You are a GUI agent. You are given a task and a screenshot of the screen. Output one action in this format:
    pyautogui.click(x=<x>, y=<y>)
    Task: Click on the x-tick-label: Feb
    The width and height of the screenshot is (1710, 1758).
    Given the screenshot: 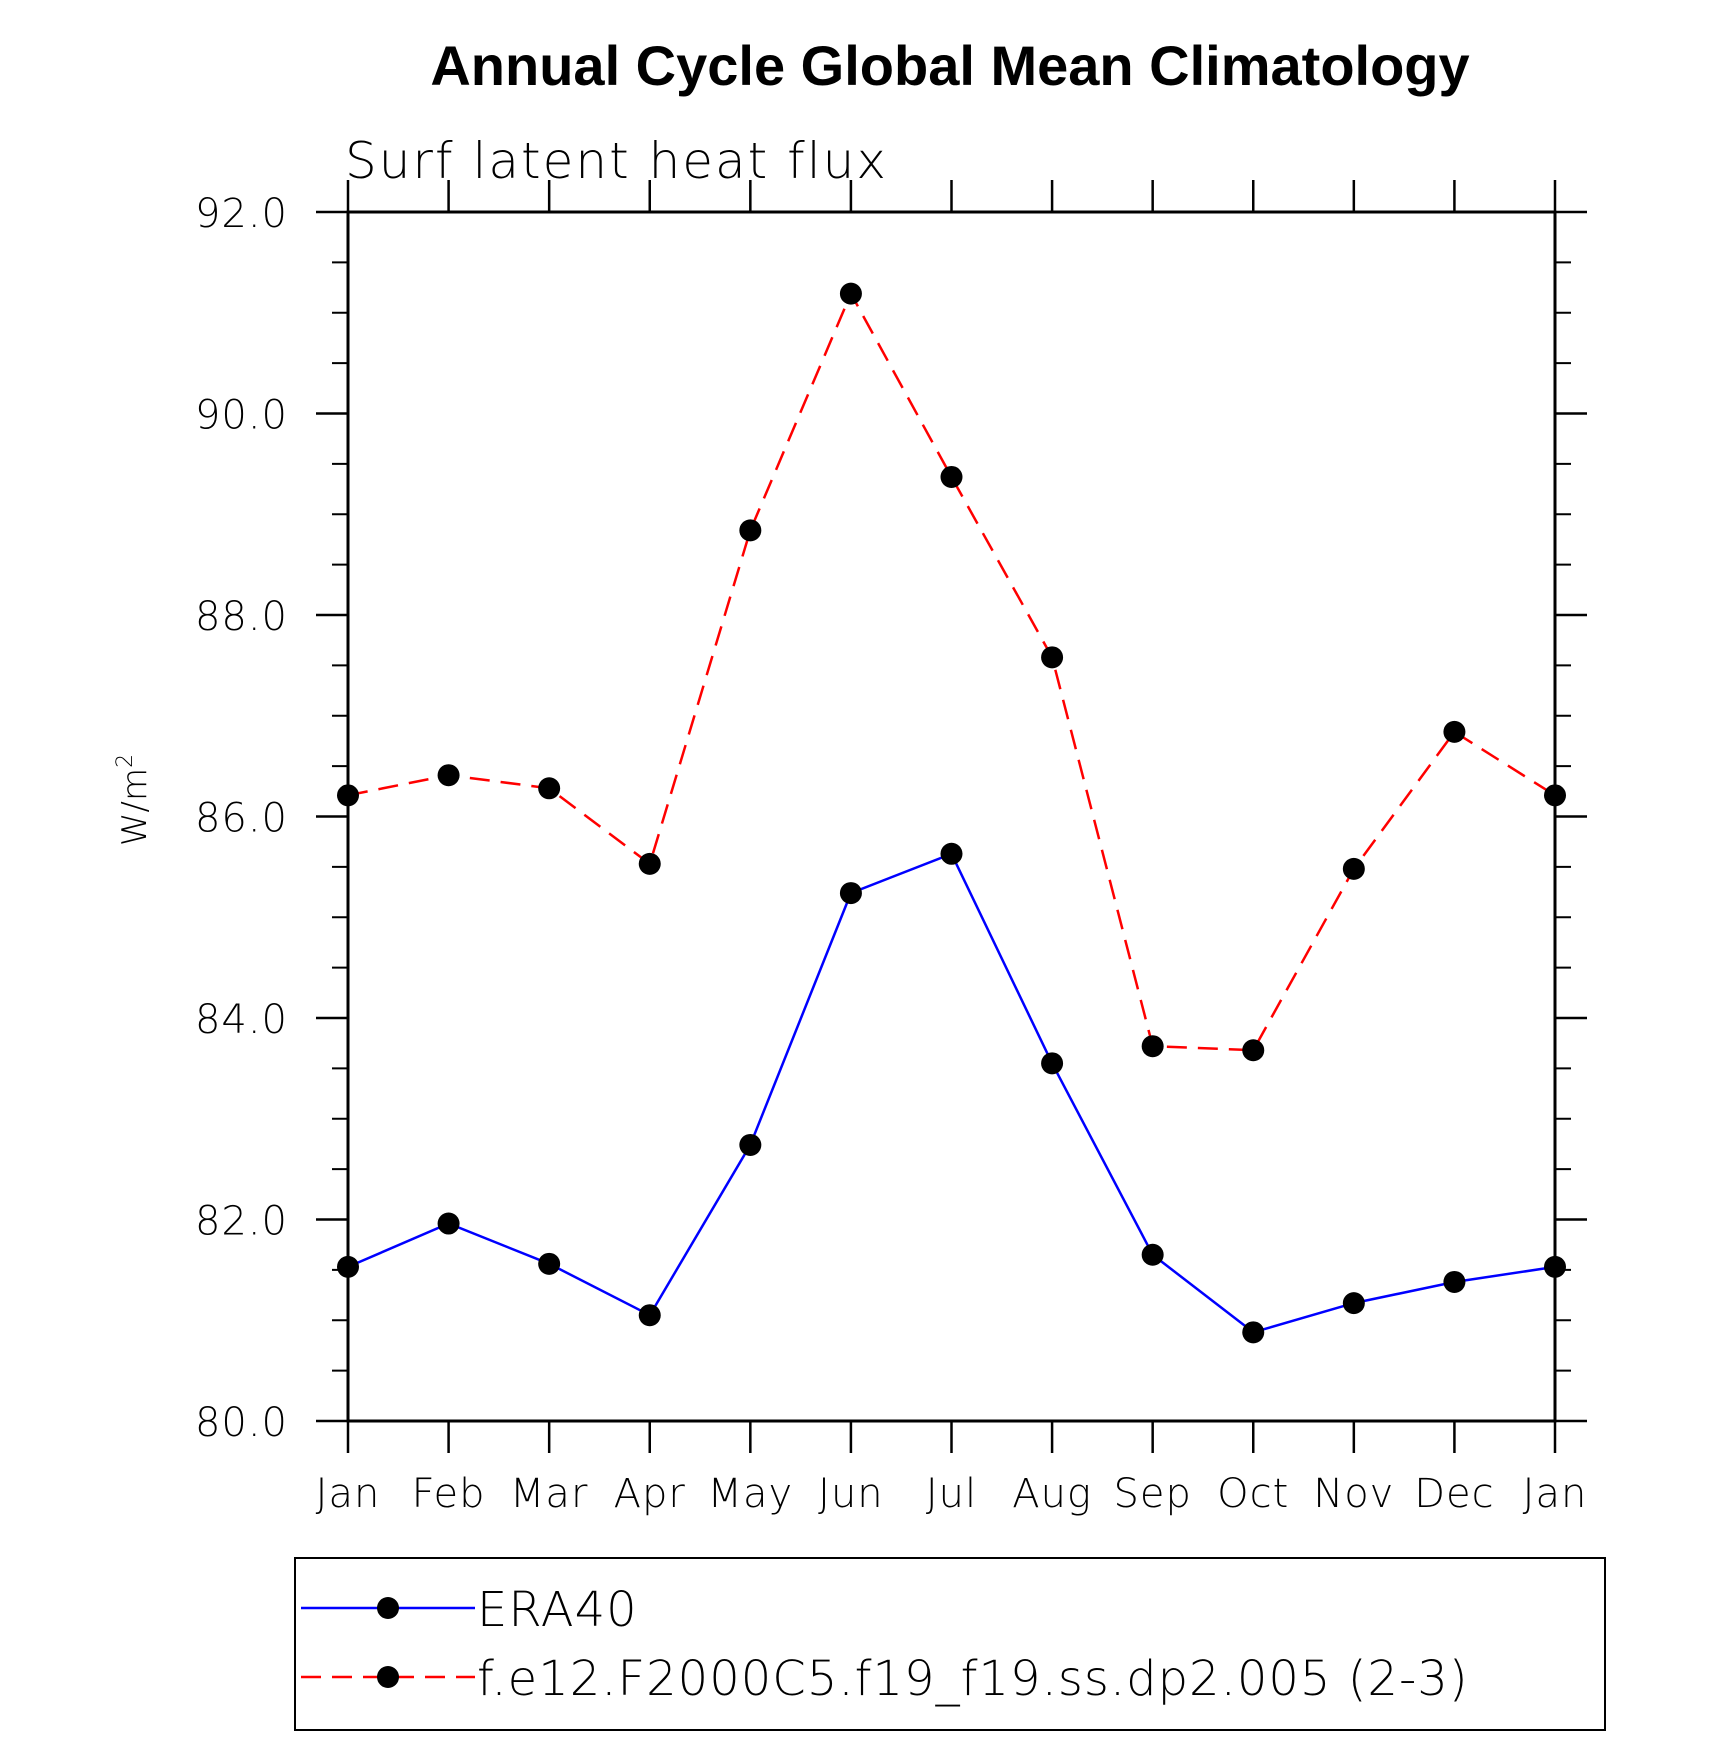 What is the action you would take?
    pyautogui.click(x=449, y=1494)
    